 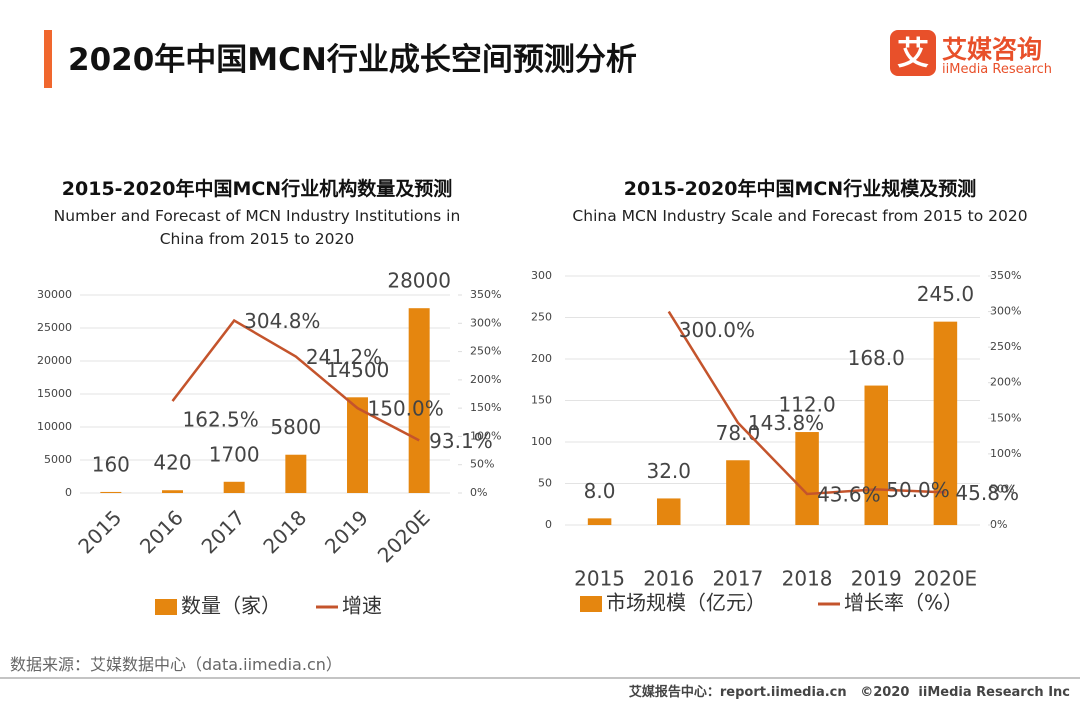 What do you see at coordinates (352, 60) in the screenshot?
I see `page-title: 2020年中国MCN行业成长空间预测分析` at bounding box center [352, 60].